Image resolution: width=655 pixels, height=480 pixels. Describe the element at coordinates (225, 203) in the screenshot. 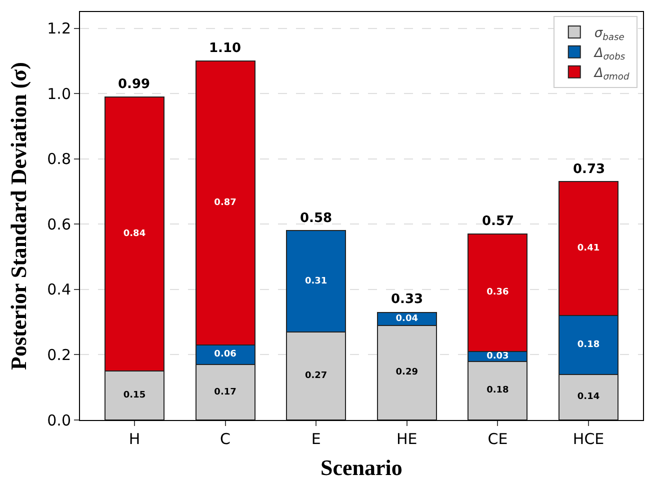

I see `data-label: 0.87` at that location.